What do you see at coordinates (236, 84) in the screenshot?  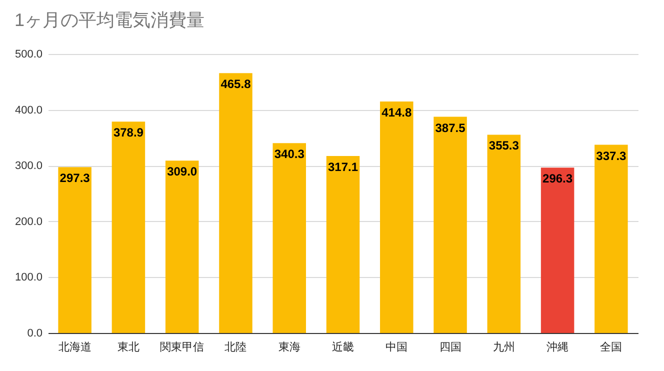 I see `data-label: 465.8` at bounding box center [236, 84].